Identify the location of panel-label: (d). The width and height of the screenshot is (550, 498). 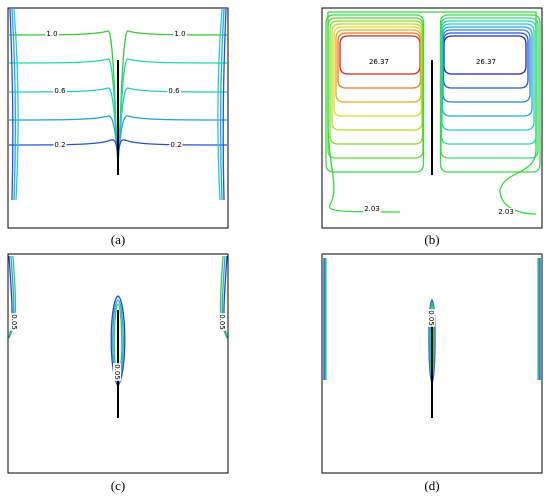
(431, 485).